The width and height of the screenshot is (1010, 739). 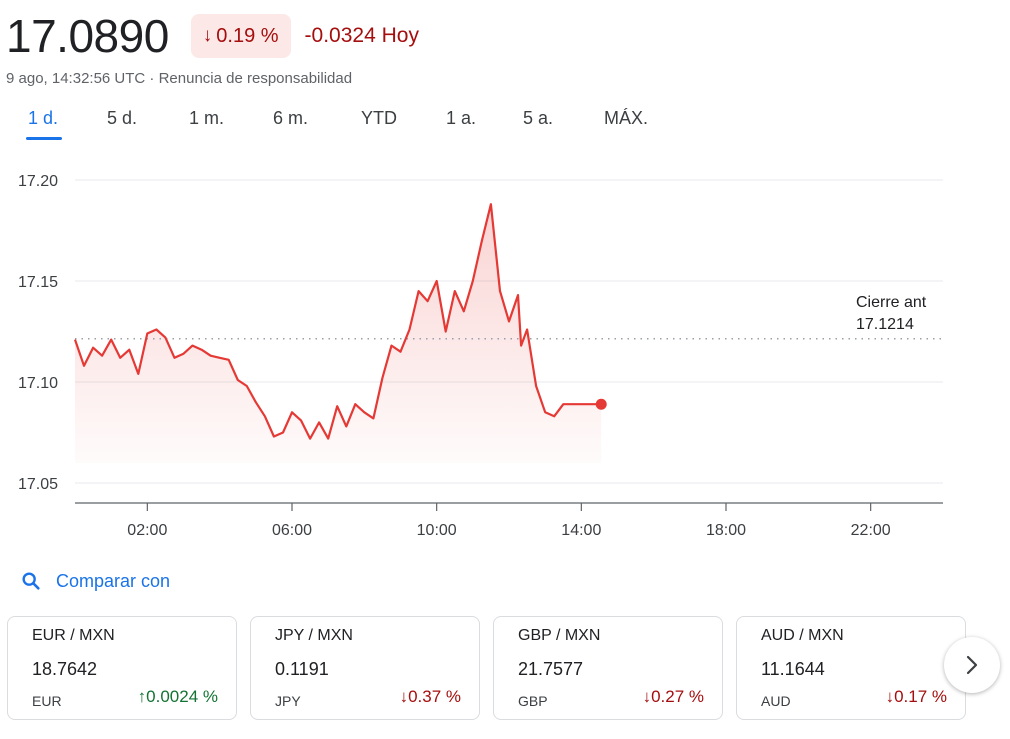 What do you see at coordinates (288, 701) in the screenshot?
I see `card-base-currency: JPY` at bounding box center [288, 701].